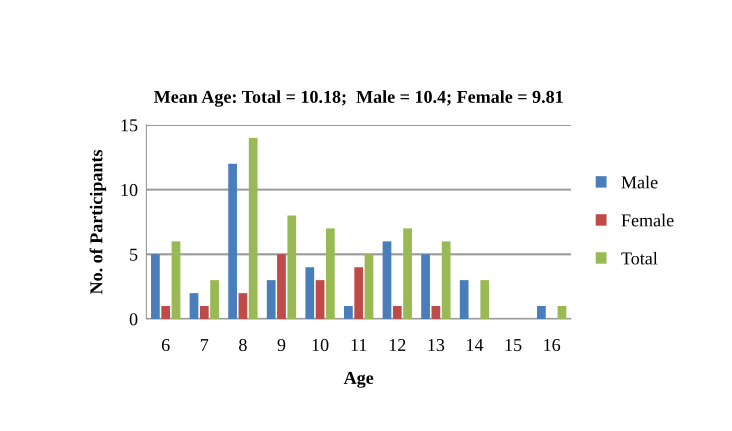 This screenshot has width=732, height=431. What do you see at coordinates (398, 344) in the screenshot?
I see `x-tick-label: 12` at bounding box center [398, 344].